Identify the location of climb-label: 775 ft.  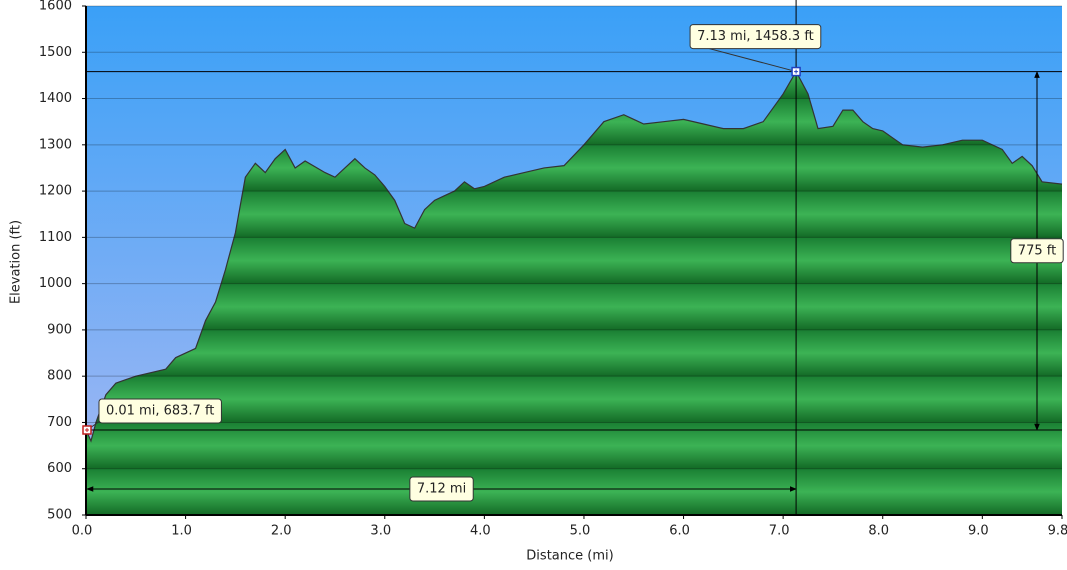
(1037, 250).